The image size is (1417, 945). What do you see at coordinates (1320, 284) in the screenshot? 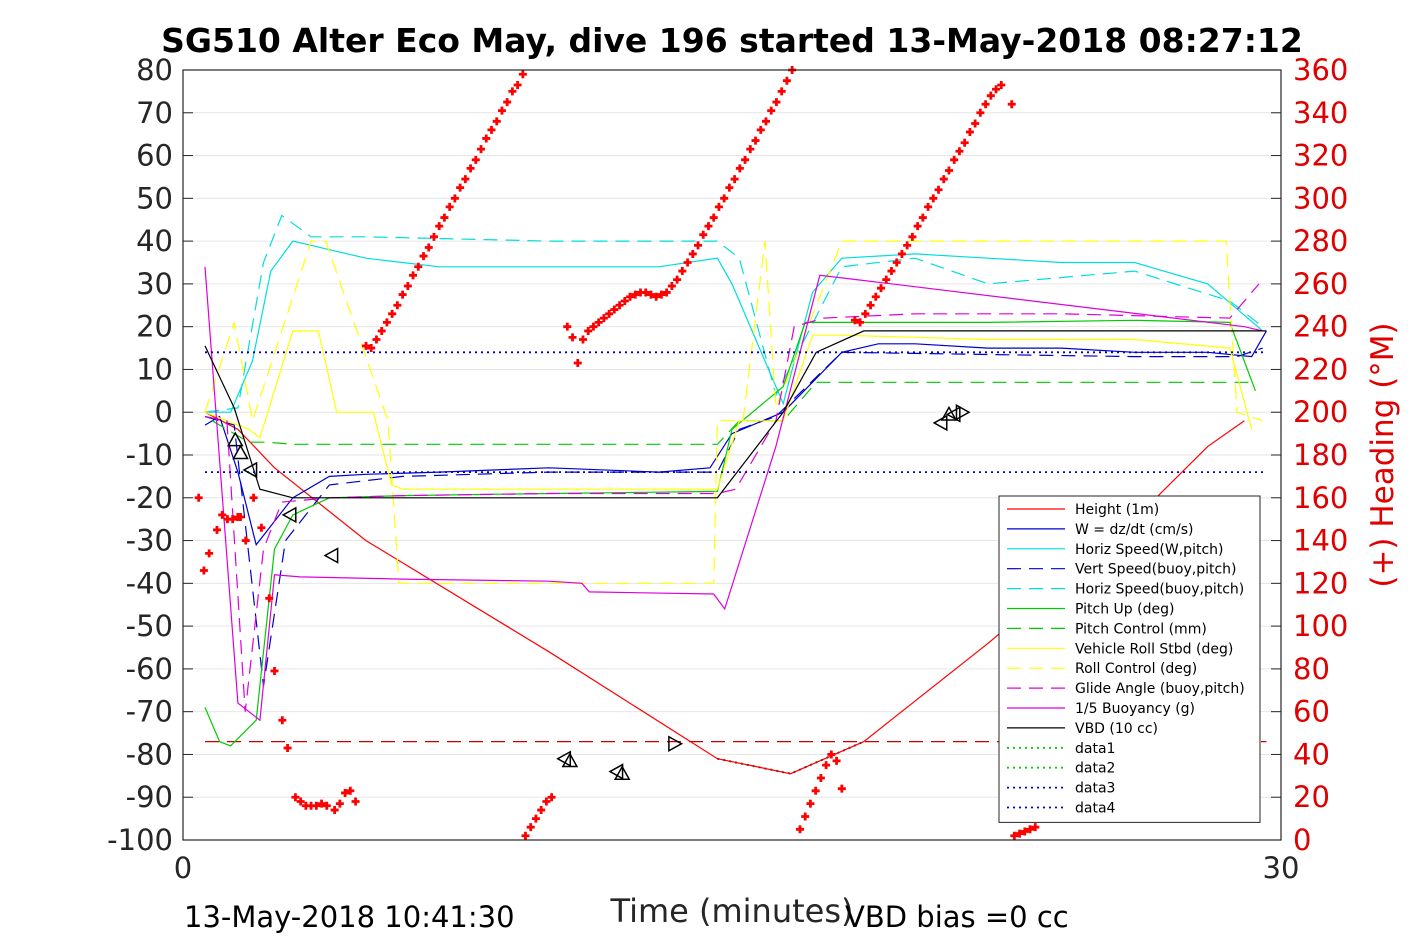
I see `y-right-tick-label: 260` at bounding box center [1320, 284].